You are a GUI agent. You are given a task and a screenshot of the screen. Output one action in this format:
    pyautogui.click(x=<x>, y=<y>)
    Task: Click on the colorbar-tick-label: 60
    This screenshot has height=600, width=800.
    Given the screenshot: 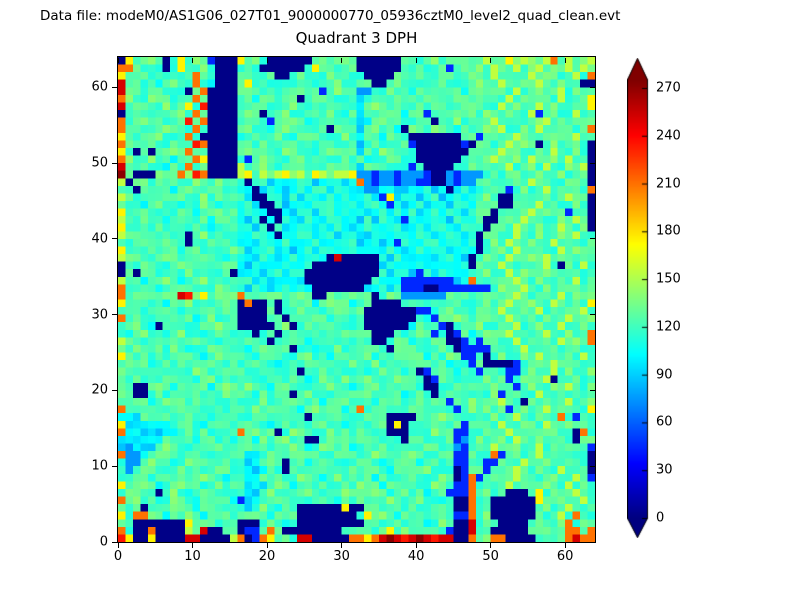 What is the action you would take?
    pyautogui.click(x=664, y=422)
    